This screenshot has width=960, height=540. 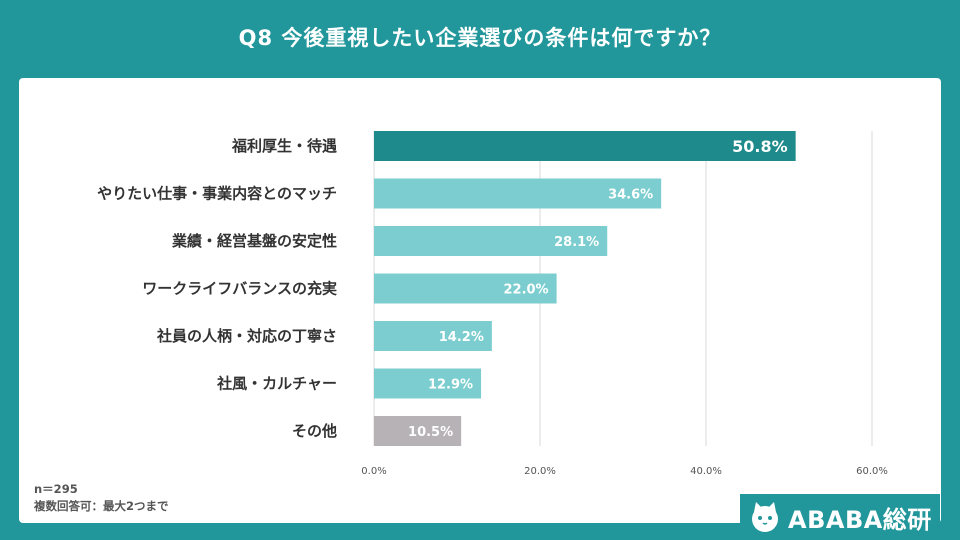 I want to click on cat-face-icon, so click(x=765, y=517).